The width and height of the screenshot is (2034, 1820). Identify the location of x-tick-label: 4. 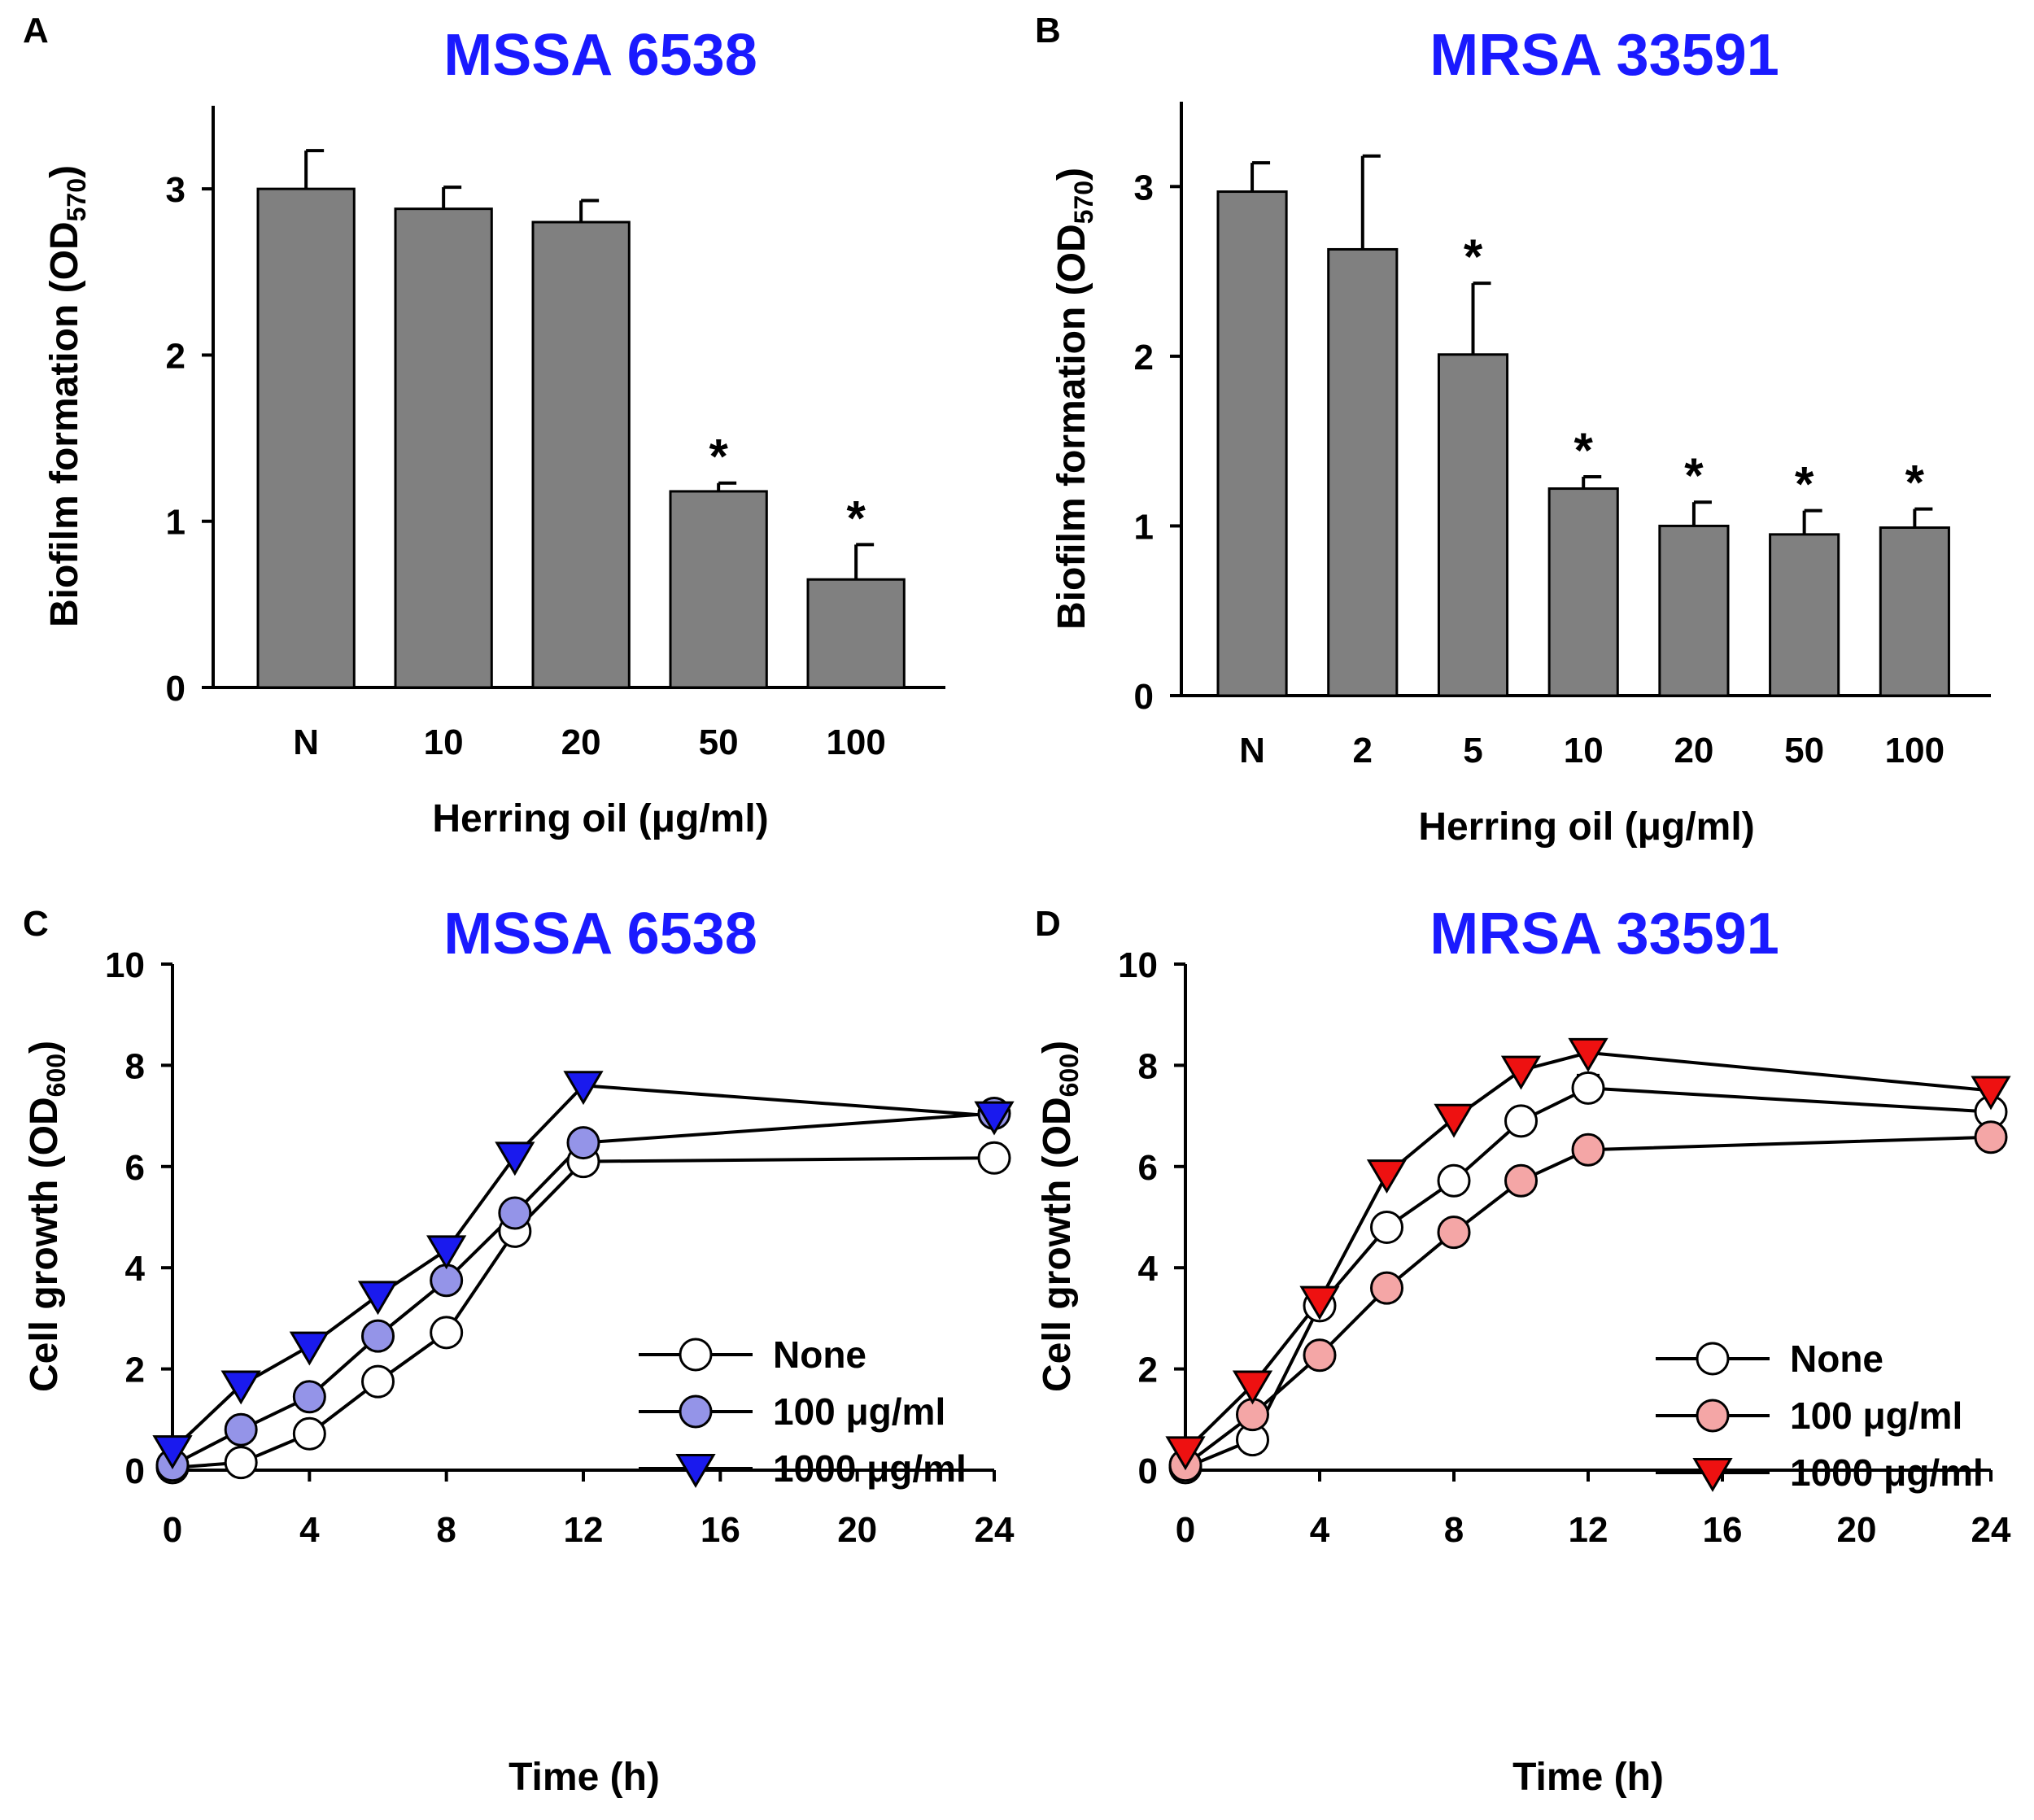
(309, 1530).